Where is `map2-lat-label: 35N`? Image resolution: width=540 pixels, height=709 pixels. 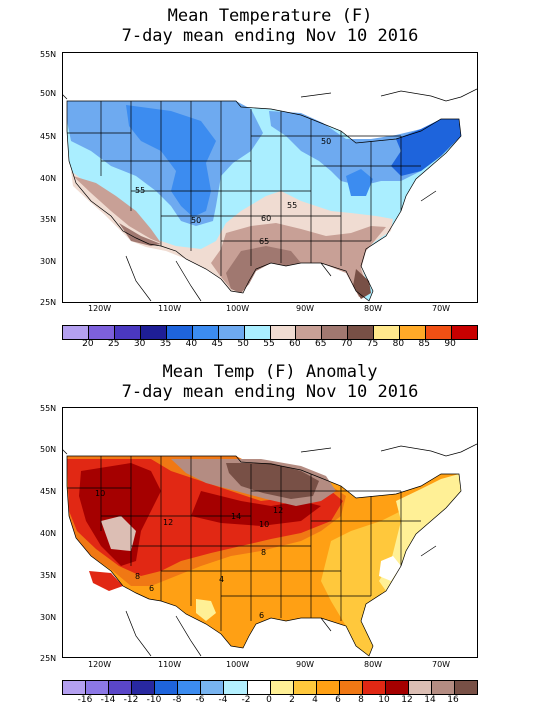 map2-lat-label: 35N is located at coordinates (48, 575).